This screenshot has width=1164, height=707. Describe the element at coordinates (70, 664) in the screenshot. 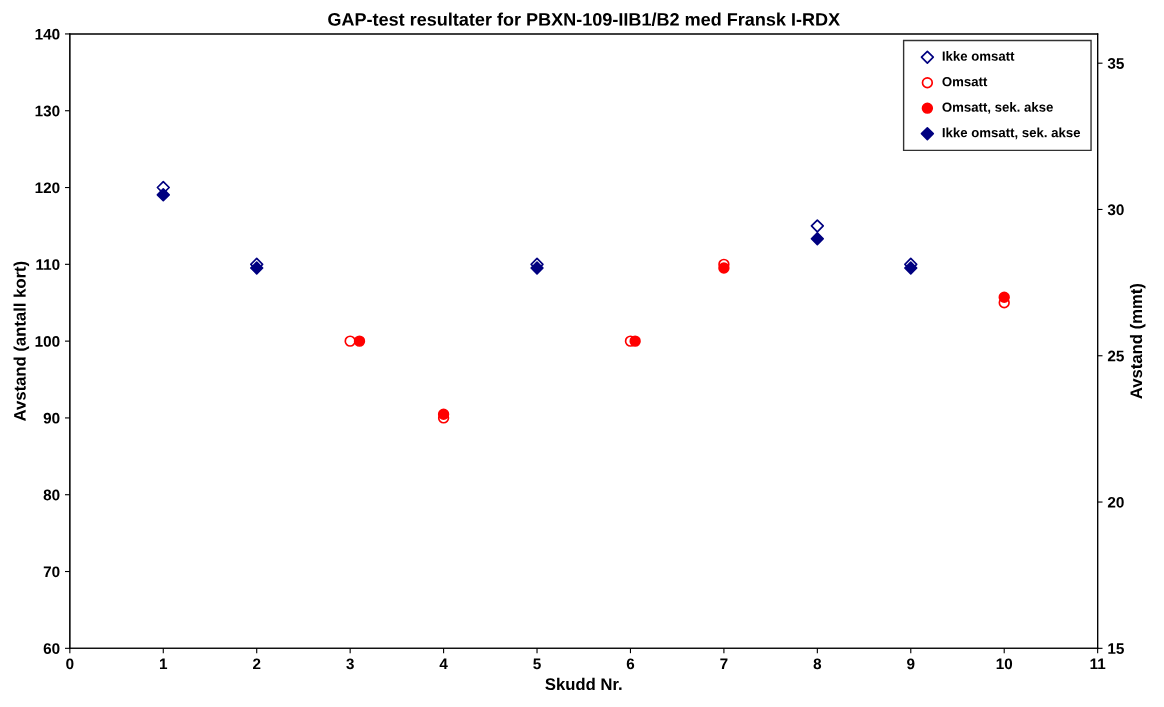

I see `x-tick-label: 0` at that location.